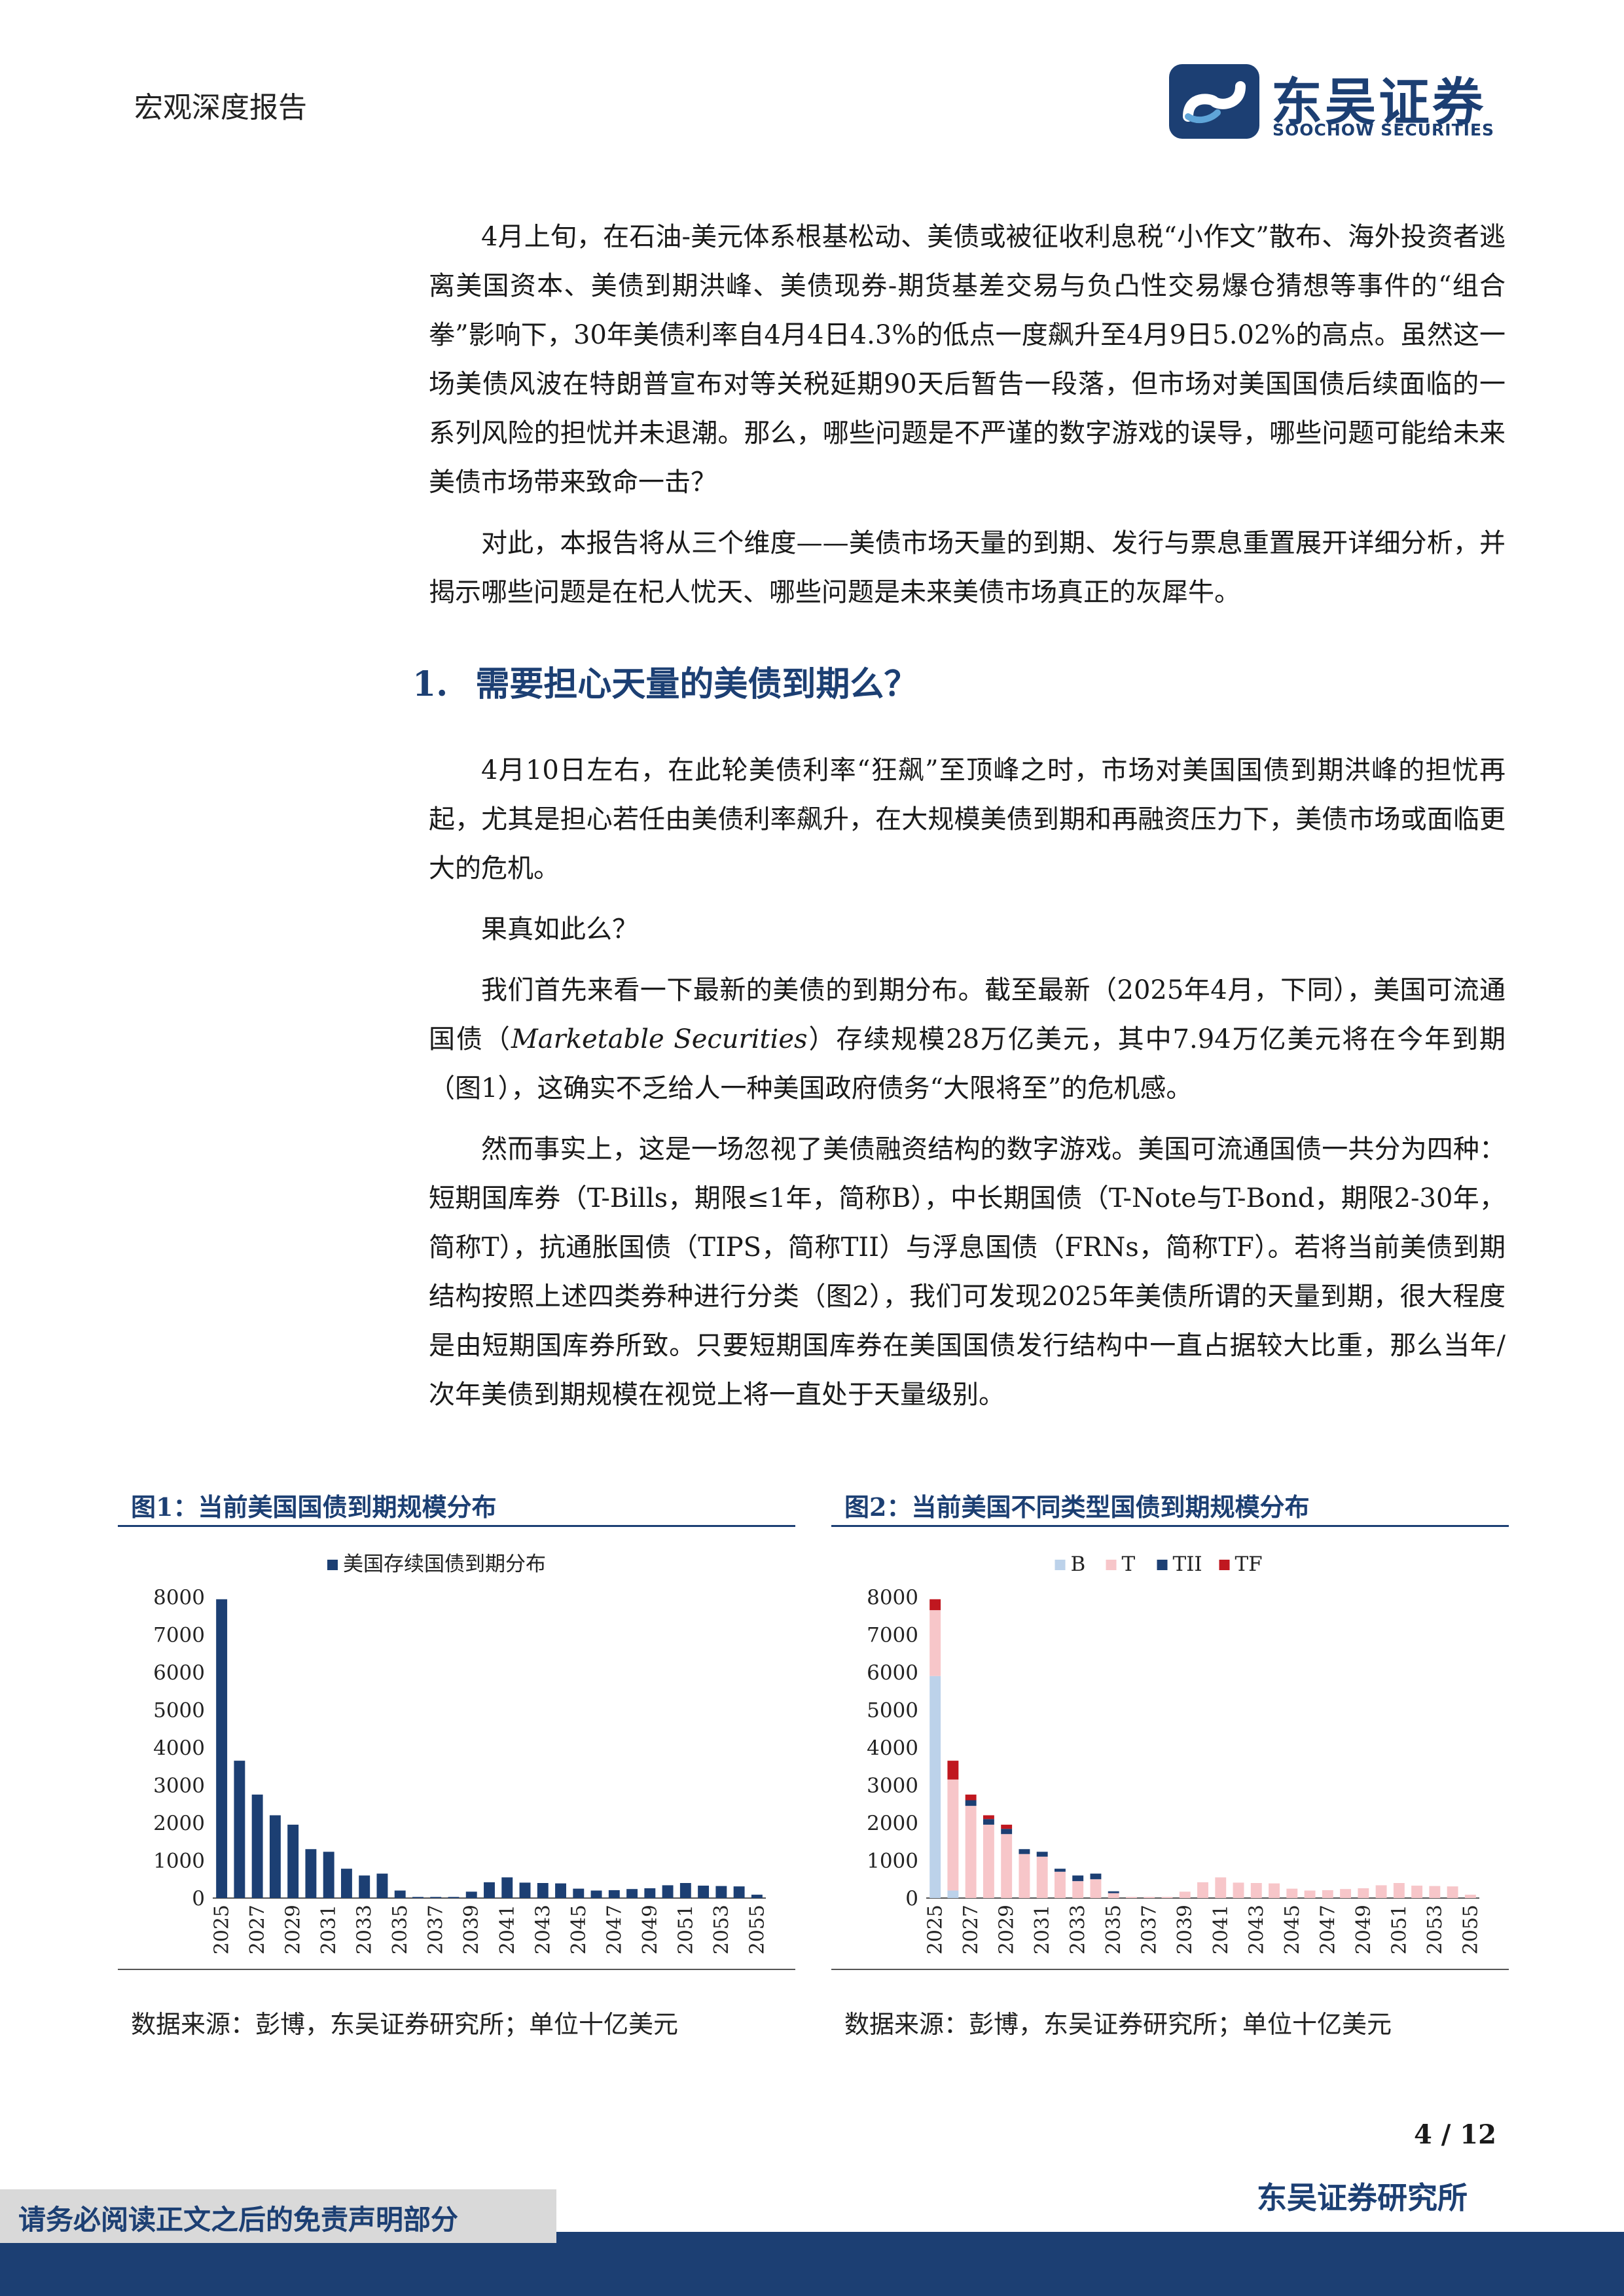 The width and height of the screenshot is (1624, 2296). Describe the element at coordinates (989, 1817) in the screenshot. I see `fig2-bar-TF-2028` at that location.